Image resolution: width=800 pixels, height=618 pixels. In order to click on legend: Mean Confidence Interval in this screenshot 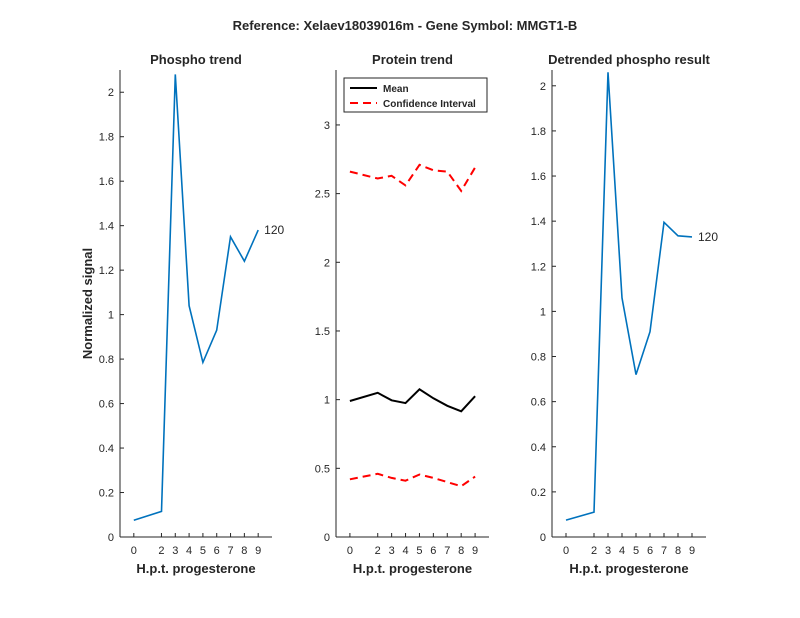, I will do `click(415, 95)`.